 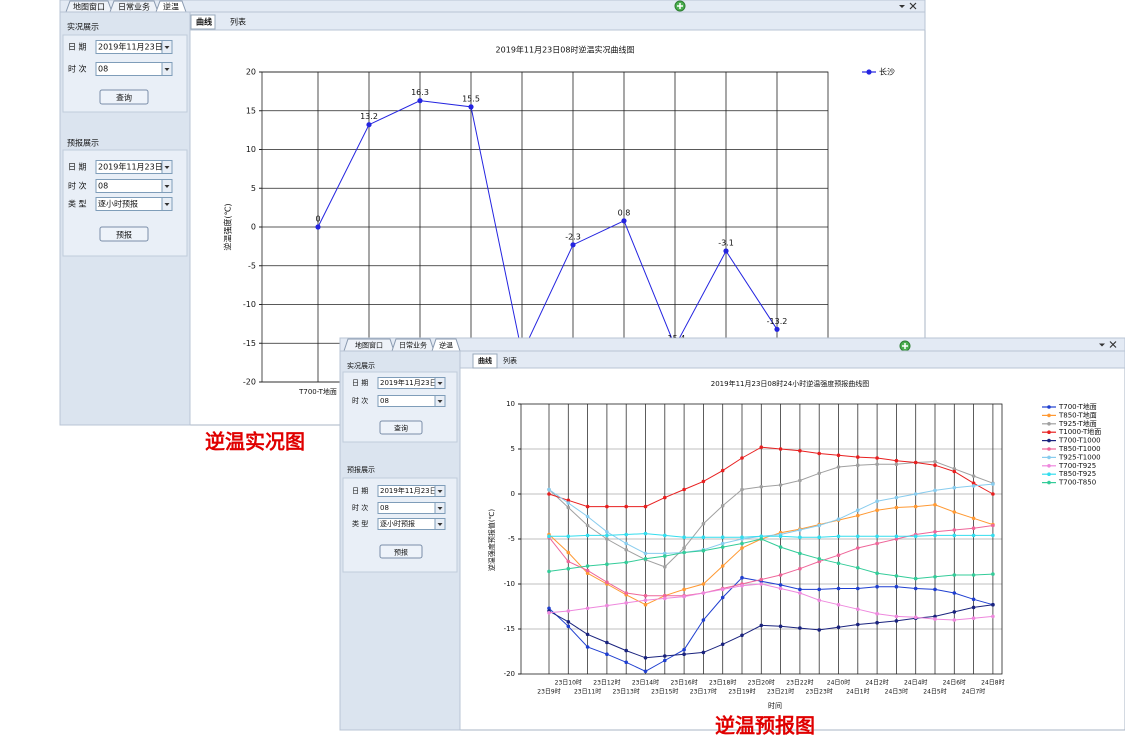 What do you see at coordinates (896, 692) in the screenshot?
I see `x-tick-label: 24日3时` at bounding box center [896, 692].